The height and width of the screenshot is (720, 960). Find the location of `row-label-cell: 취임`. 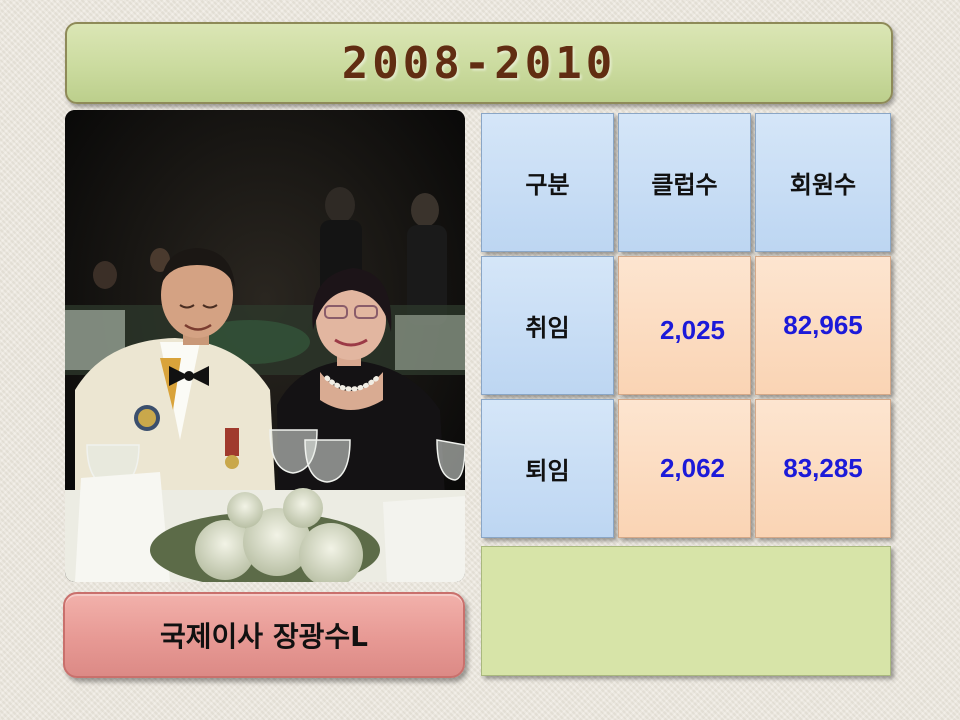

row-label-cell: 취임 is located at coordinates (547, 325).